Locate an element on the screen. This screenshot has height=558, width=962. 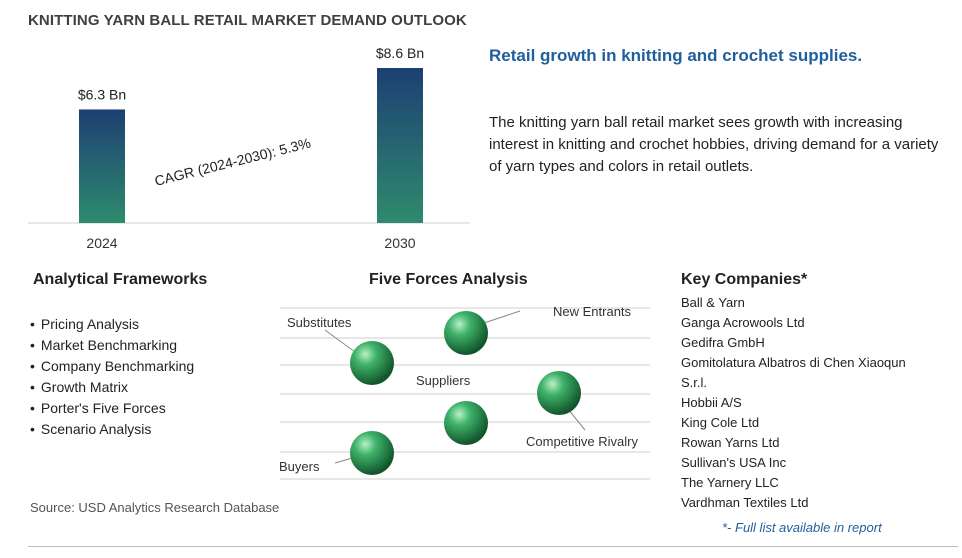
label-suppliers: Suppliers is located at coordinates (443, 380).